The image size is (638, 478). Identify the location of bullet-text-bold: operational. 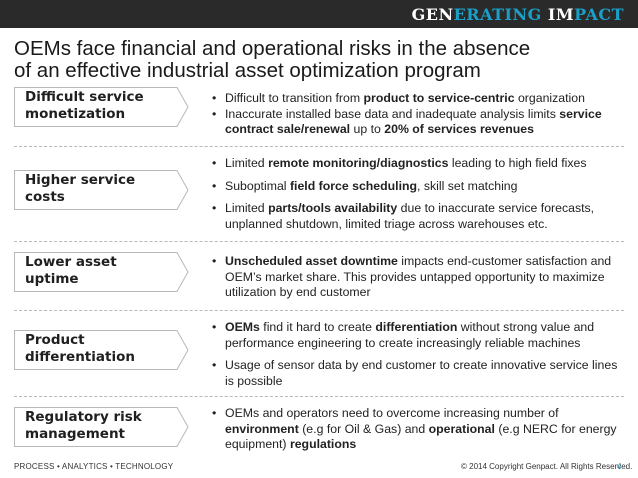
(461, 428).